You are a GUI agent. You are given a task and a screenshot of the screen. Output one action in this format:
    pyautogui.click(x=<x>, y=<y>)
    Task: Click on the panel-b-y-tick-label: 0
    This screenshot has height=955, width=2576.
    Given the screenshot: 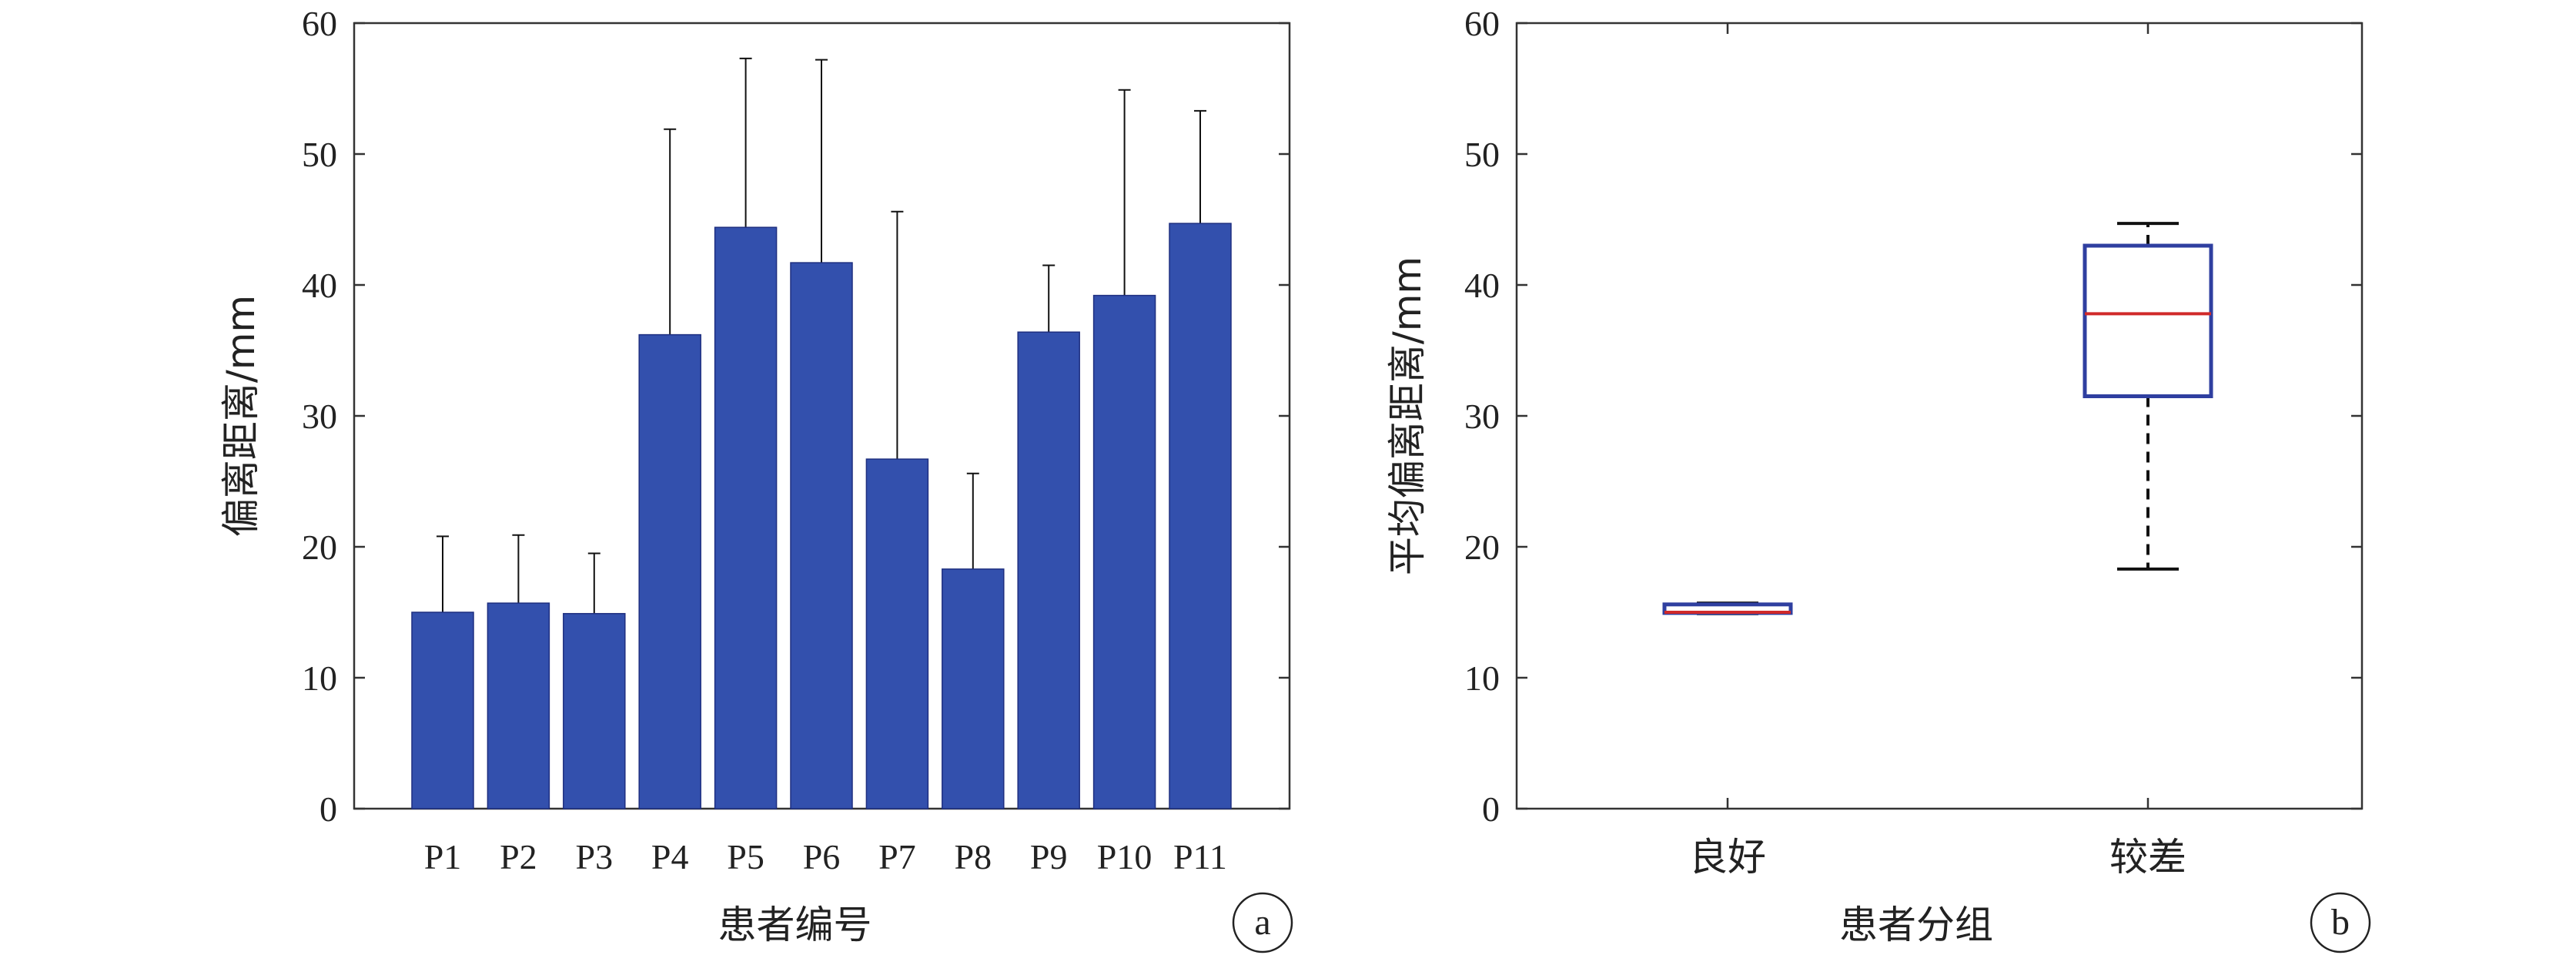 What is the action you would take?
    pyautogui.click(x=1491, y=809)
    